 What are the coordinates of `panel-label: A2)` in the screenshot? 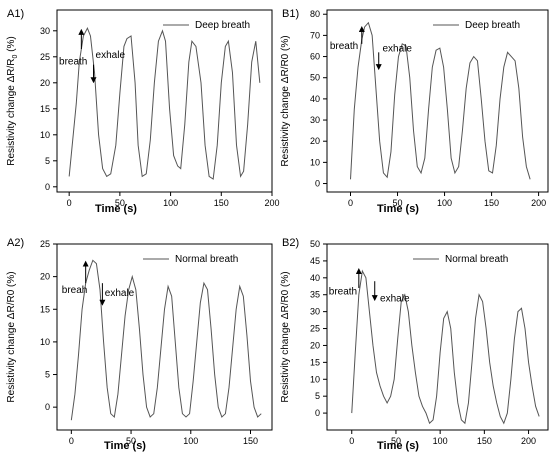 It's located at (15, 243).